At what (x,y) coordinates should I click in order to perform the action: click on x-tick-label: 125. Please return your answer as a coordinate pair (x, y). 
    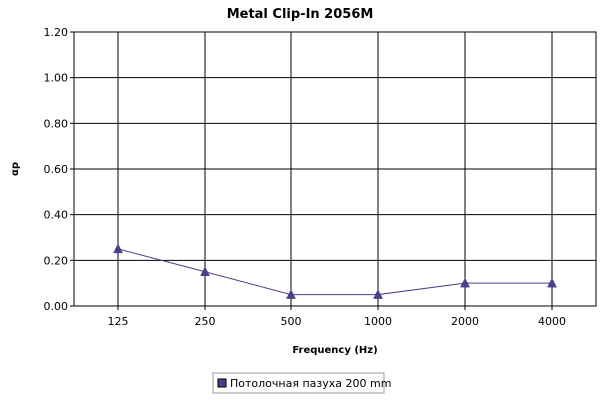
    Looking at the image, I should click on (118, 321).